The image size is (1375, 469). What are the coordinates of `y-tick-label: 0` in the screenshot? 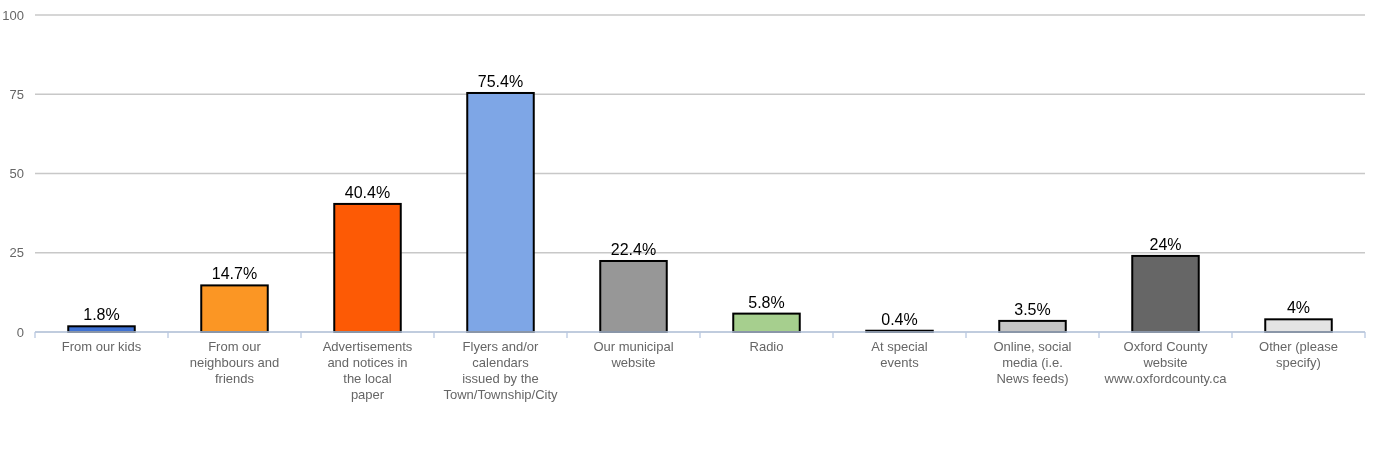 It's located at (20, 332).